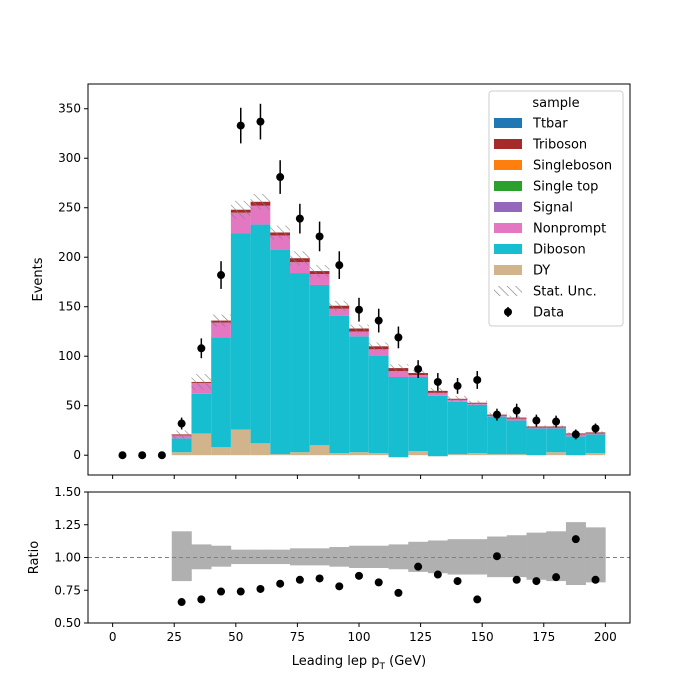 This screenshot has width=700, height=700. What do you see at coordinates (550, 124) in the screenshot?
I see `legend-label: Ttbar` at bounding box center [550, 124].